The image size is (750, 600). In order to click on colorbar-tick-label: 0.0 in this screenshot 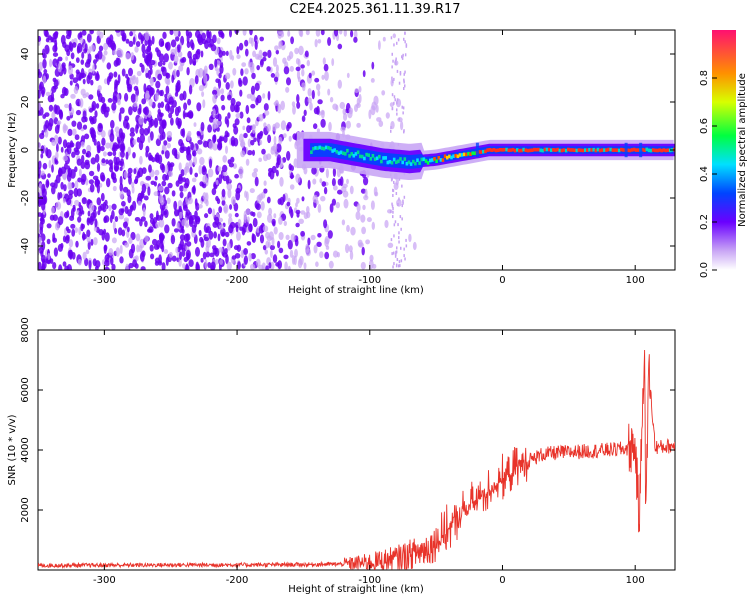, I will do `click(704, 270)`.